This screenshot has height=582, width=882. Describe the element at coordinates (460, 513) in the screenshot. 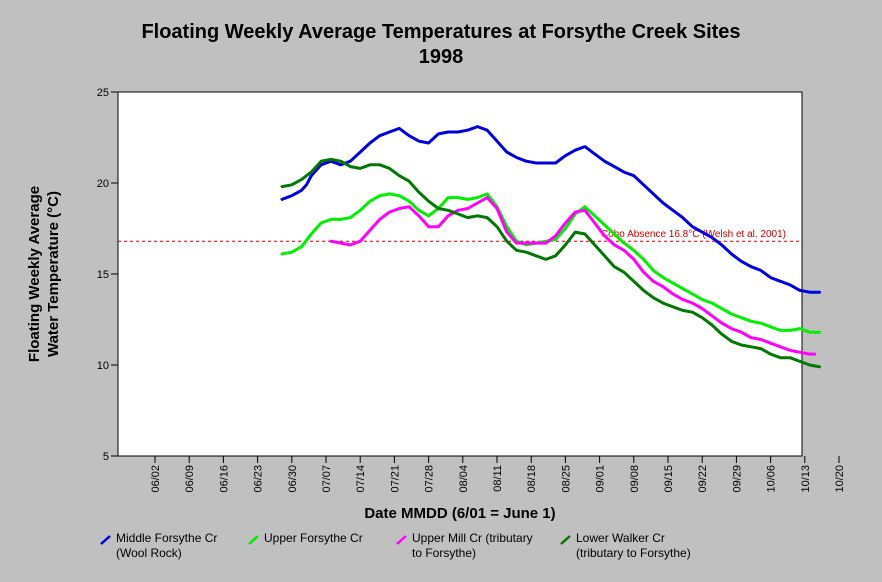

I see `x-axis-label: Date MMDD (6/01 = June 1)` at that location.